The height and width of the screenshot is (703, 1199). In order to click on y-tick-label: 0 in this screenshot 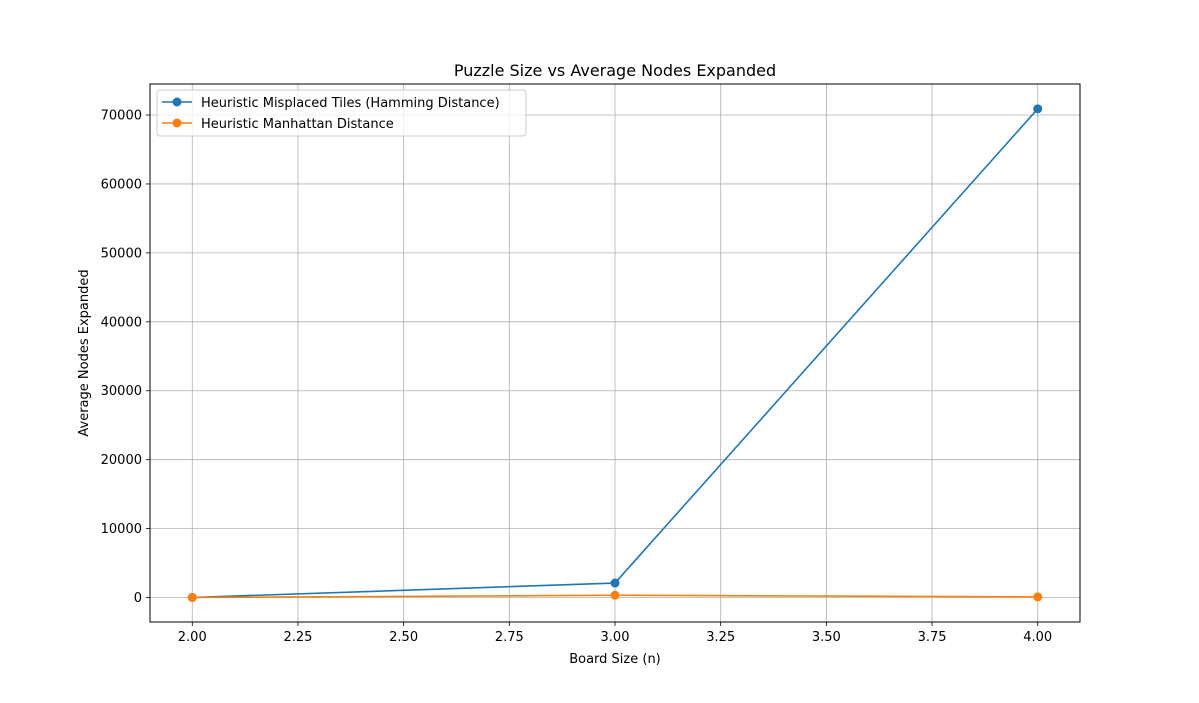, I will do `click(138, 598)`.